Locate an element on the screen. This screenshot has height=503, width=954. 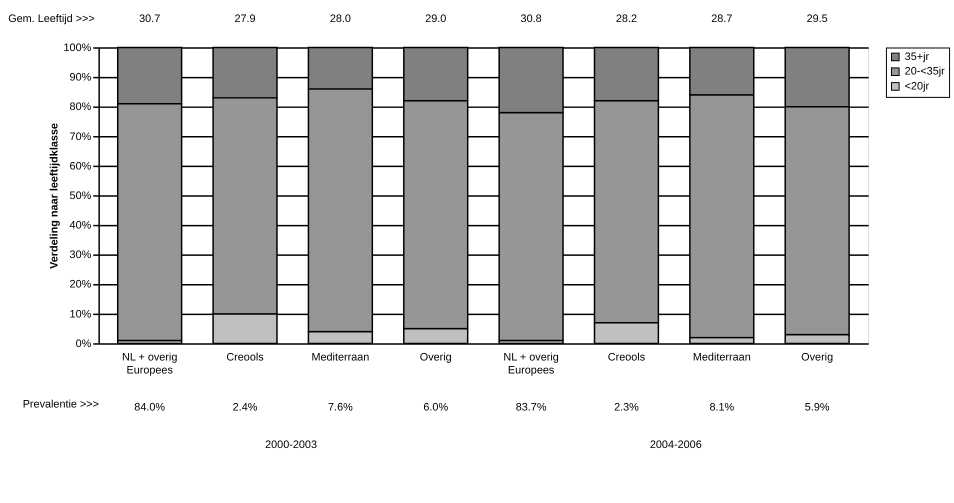
text: 30.7 is located at coordinates (149, 18).